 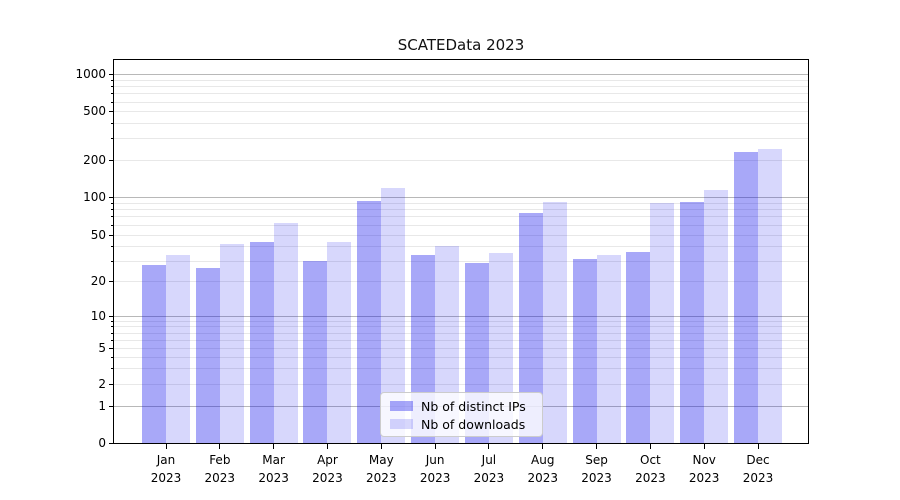 I want to click on x-tick-label-month: Sep, so click(x=596, y=460).